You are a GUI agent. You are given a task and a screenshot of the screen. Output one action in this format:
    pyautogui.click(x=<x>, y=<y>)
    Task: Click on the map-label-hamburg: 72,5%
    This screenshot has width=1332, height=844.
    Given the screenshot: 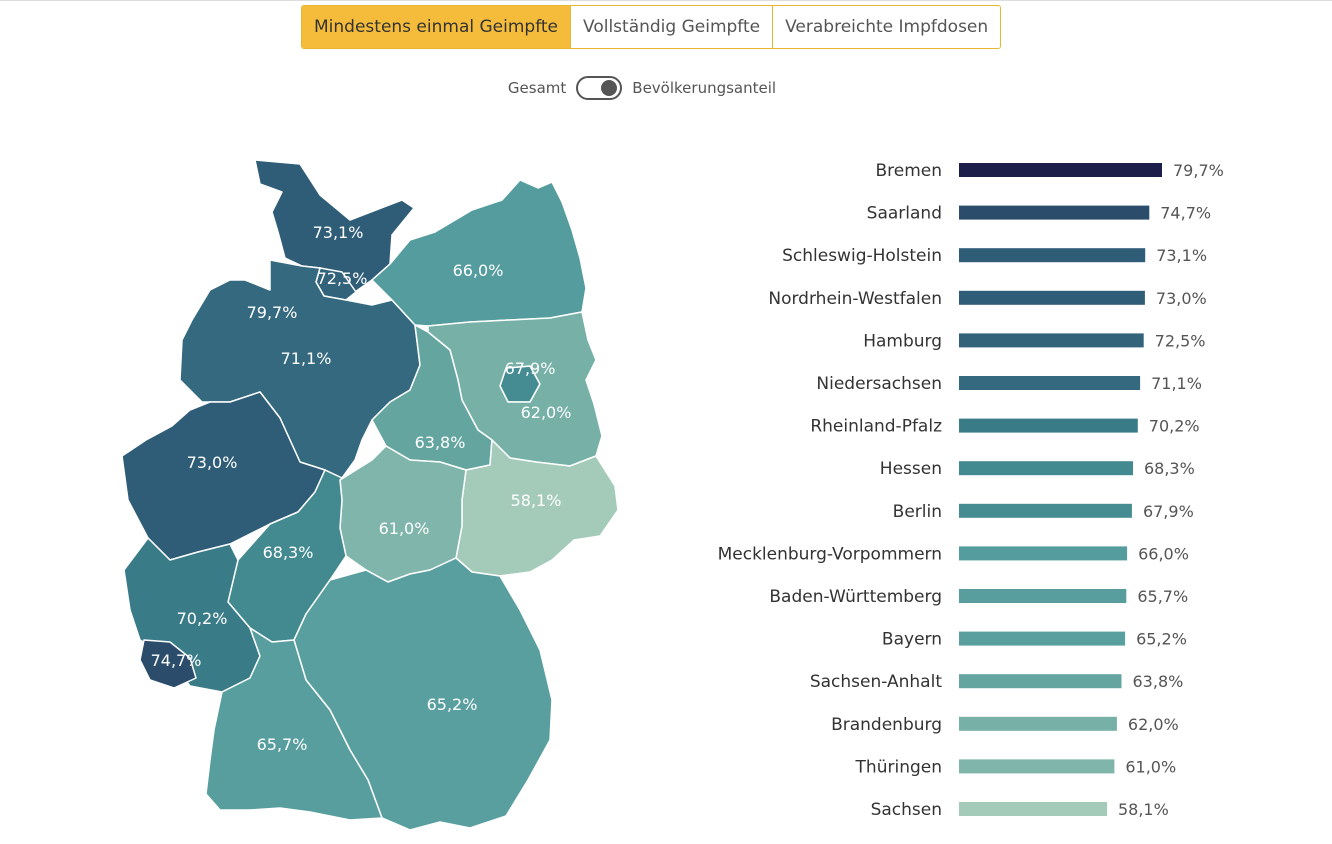 What is the action you would take?
    pyautogui.click(x=342, y=278)
    